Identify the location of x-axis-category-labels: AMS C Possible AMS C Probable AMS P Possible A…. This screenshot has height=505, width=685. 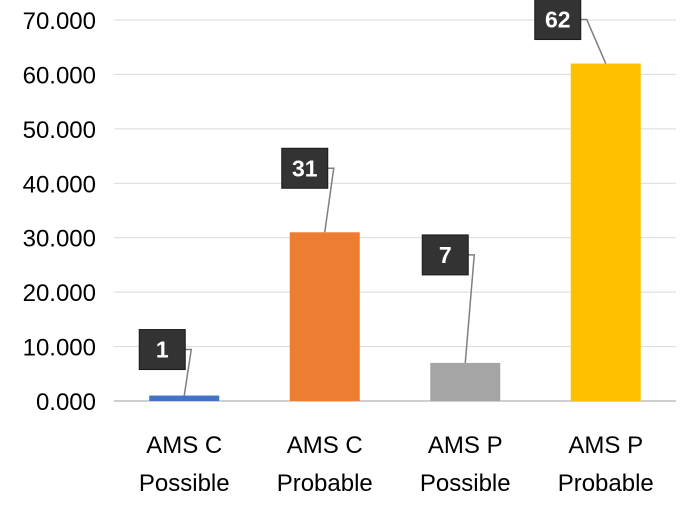
(396, 464).